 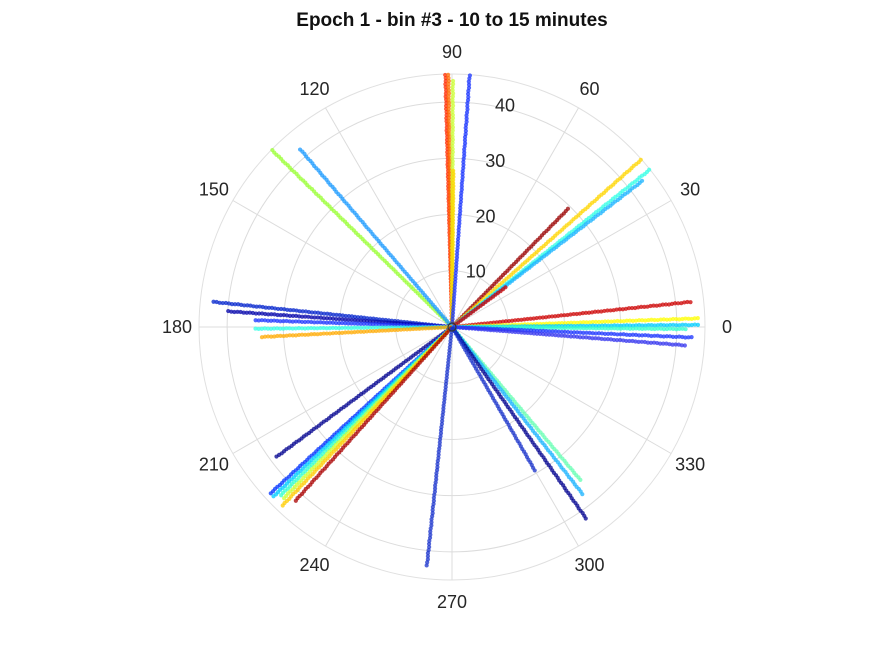 I want to click on theta-tick-label: 300, so click(x=589, y=565).